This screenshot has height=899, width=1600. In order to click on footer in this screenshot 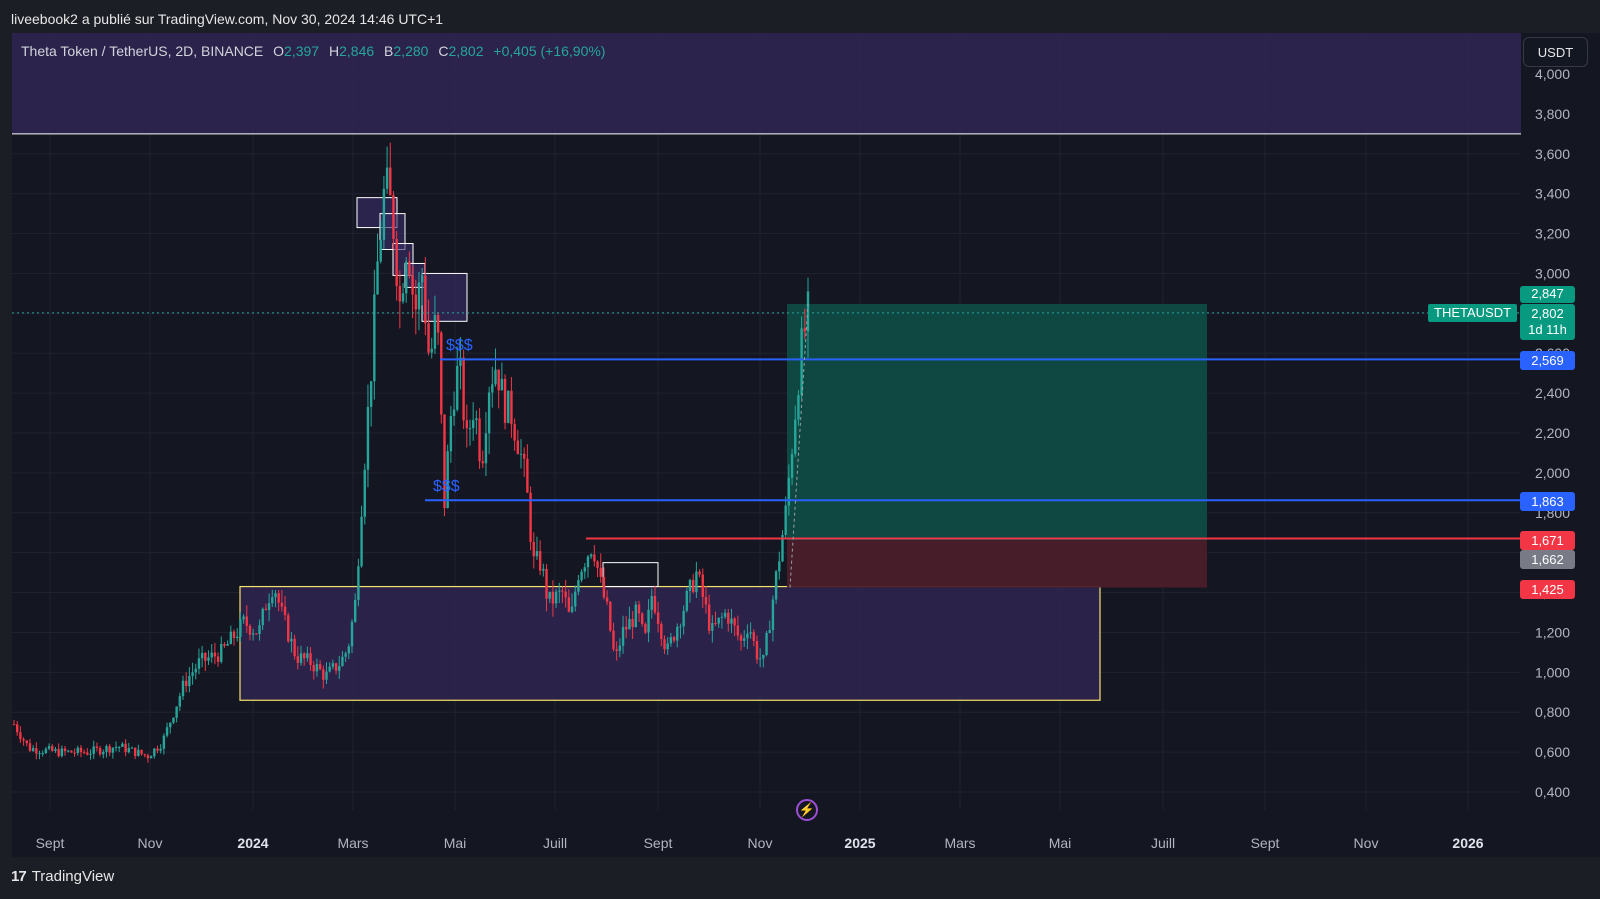, I will do `click(800, 878)`.